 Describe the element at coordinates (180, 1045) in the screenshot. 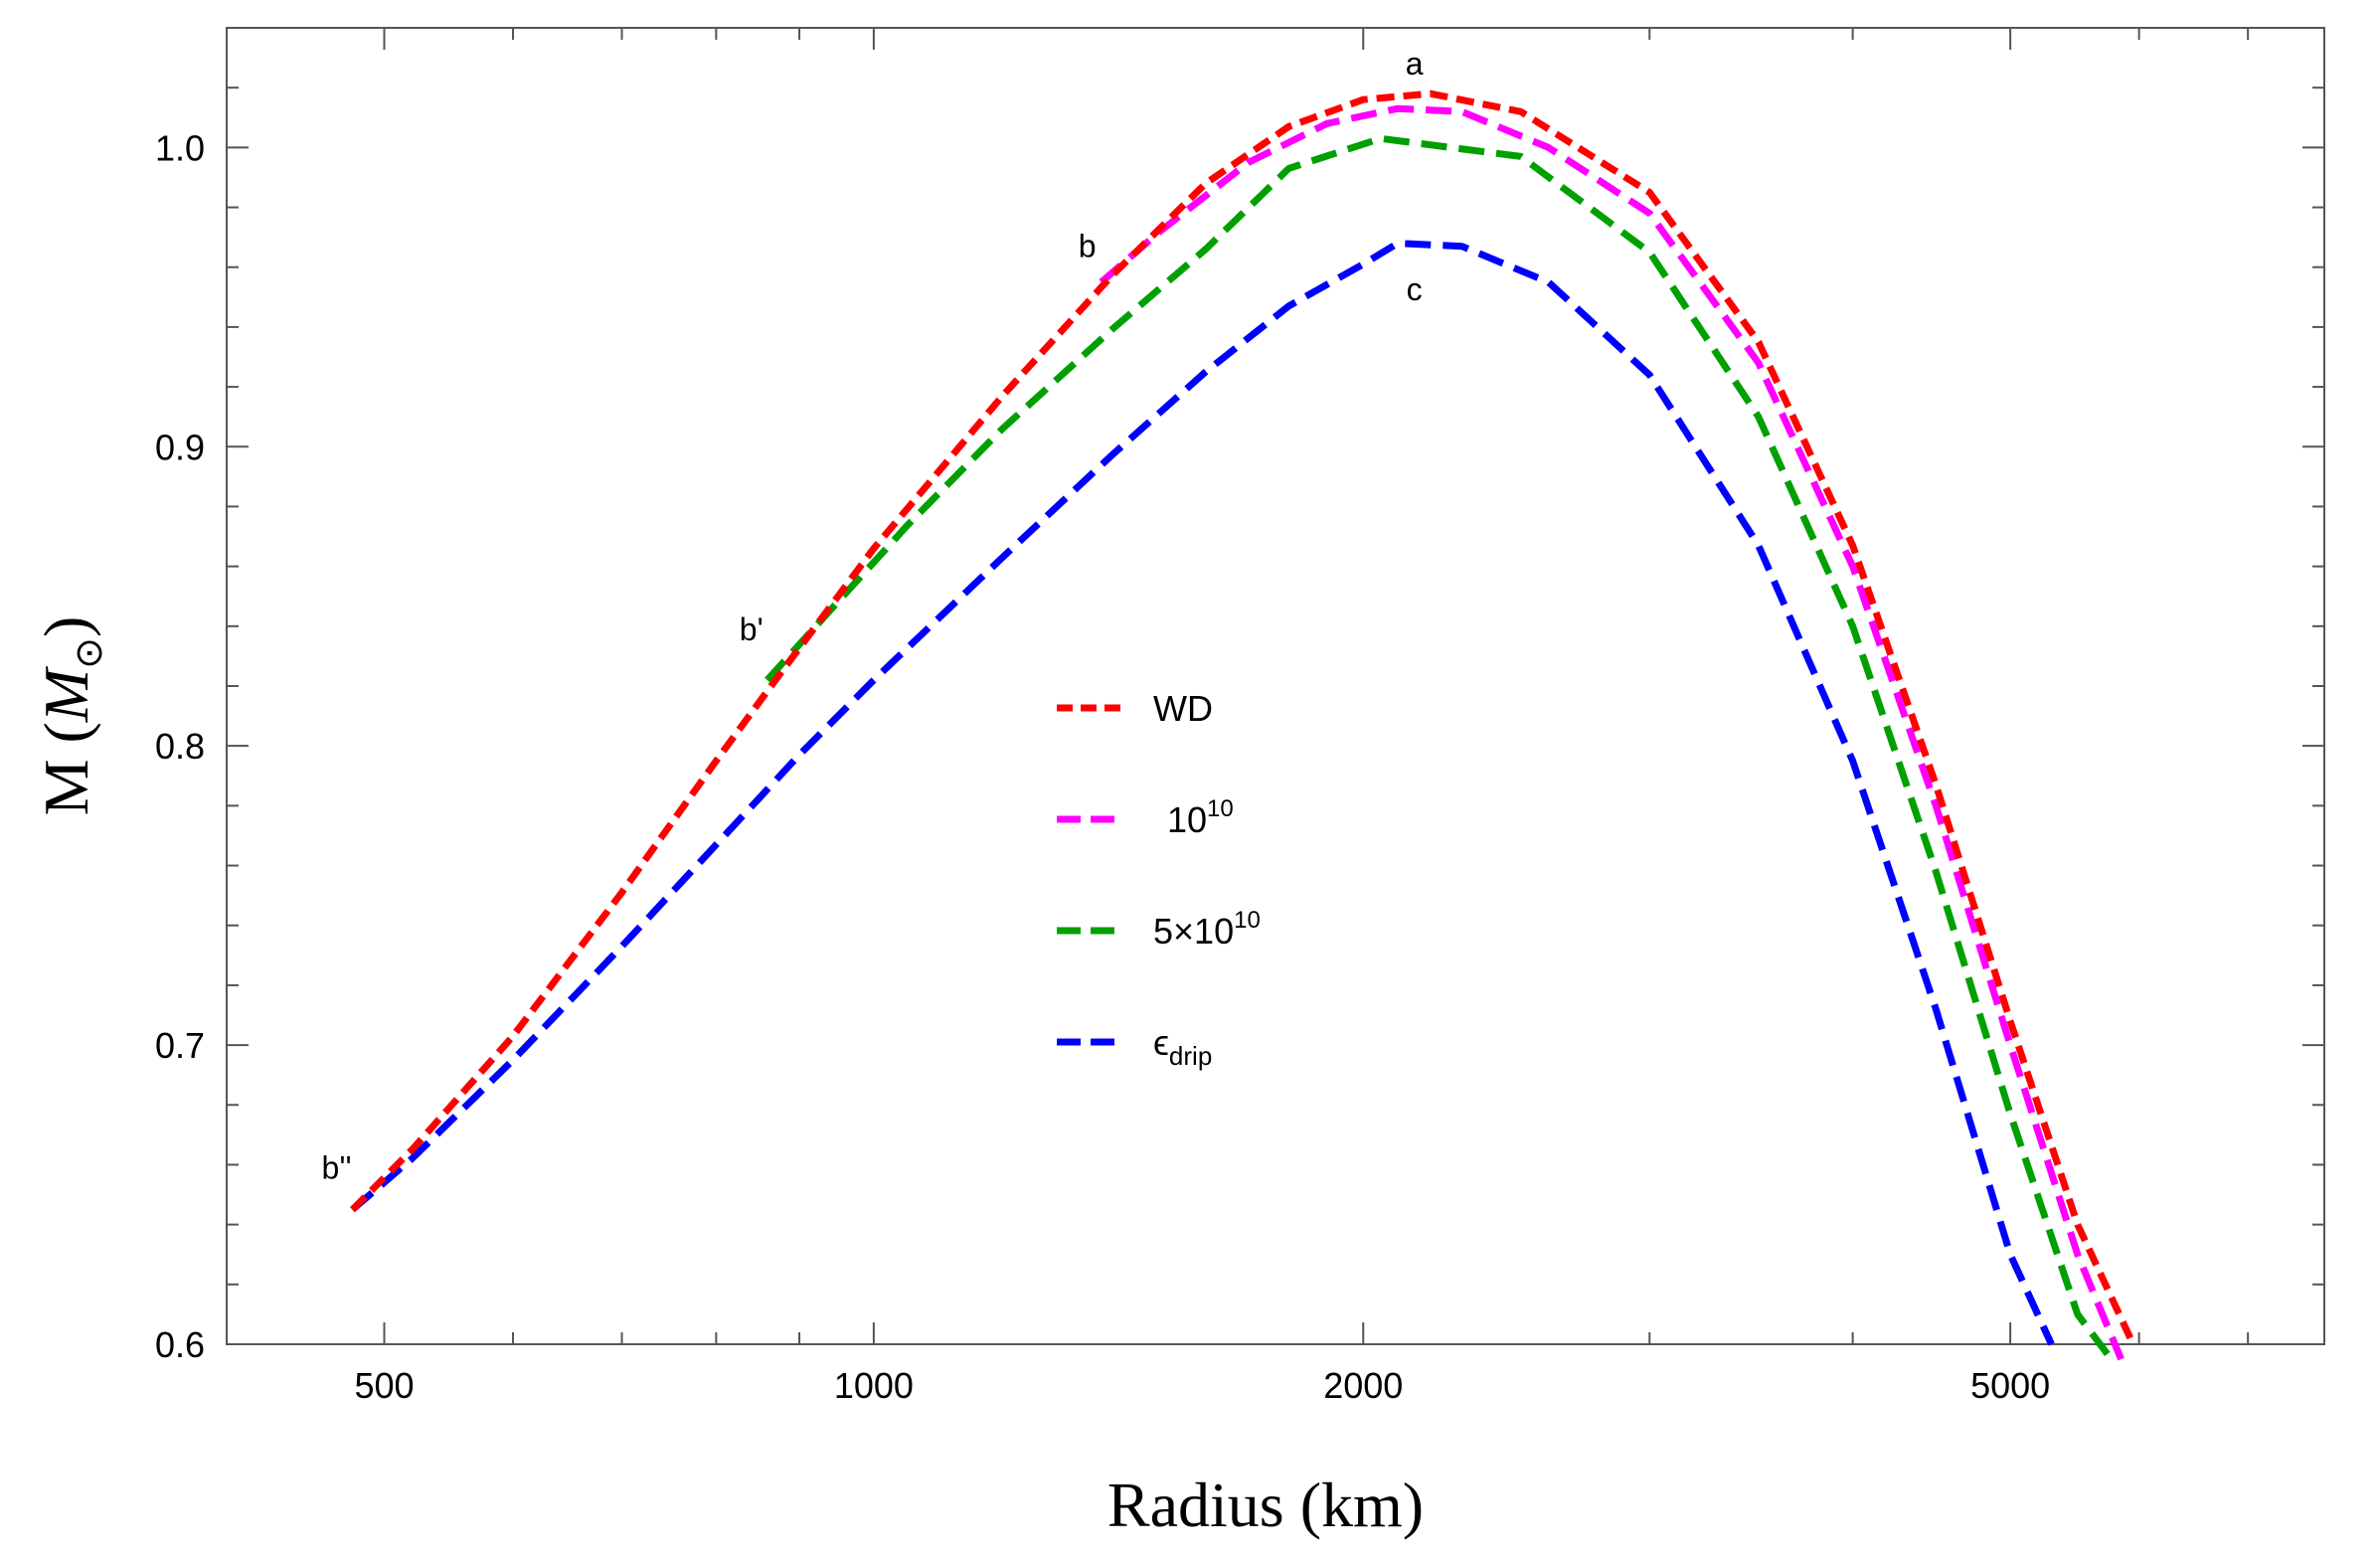

I see `y-tick-label: 0.7` at that location.